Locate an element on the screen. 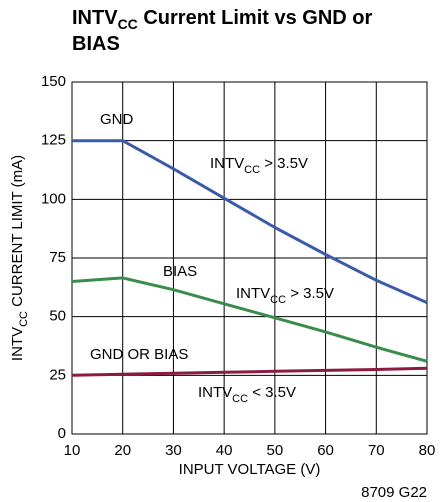 The height and width of the screenshot is (502, 442). x-tick-label: 20 is located at coordinates (122, 450).